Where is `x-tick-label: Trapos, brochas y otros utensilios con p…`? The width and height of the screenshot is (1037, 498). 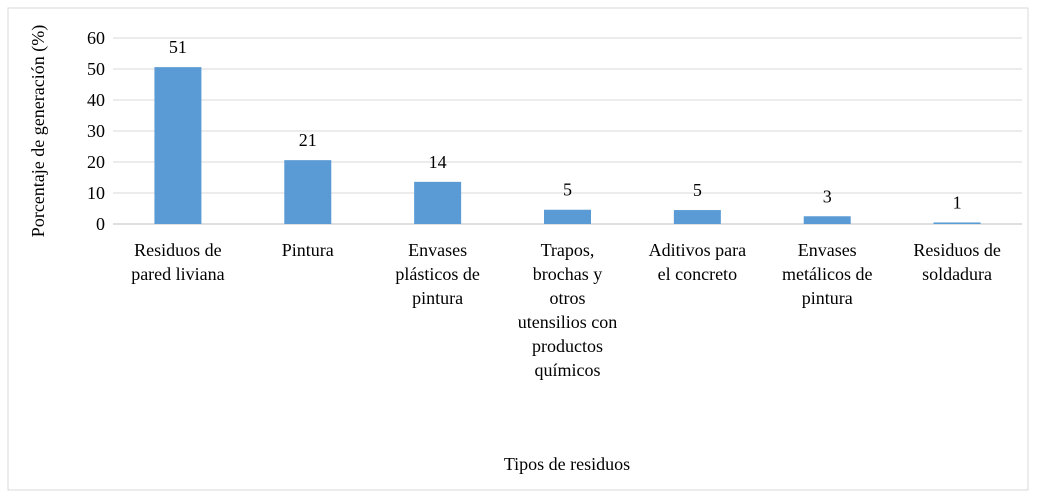
x-tick-label: Trapos, brochas y otros utensilios con p… is located at coordinates (567, 310).